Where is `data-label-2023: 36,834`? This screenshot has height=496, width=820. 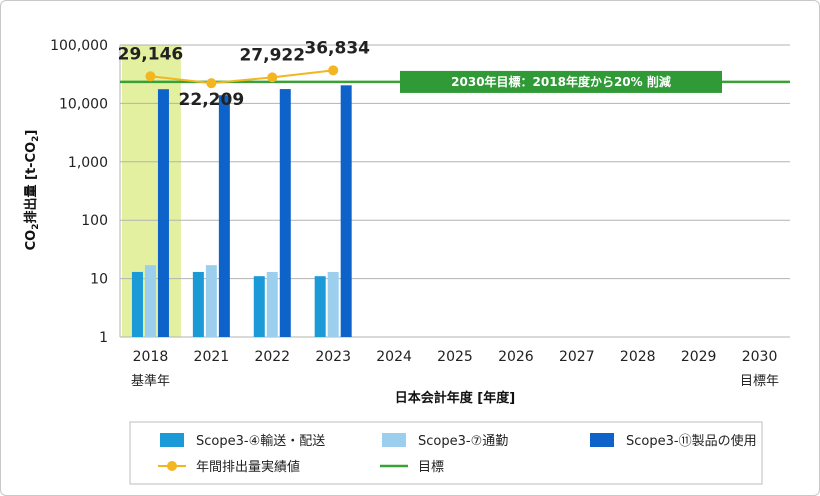 data-label-2023: 36,834 is located at coordinates (337, 48).